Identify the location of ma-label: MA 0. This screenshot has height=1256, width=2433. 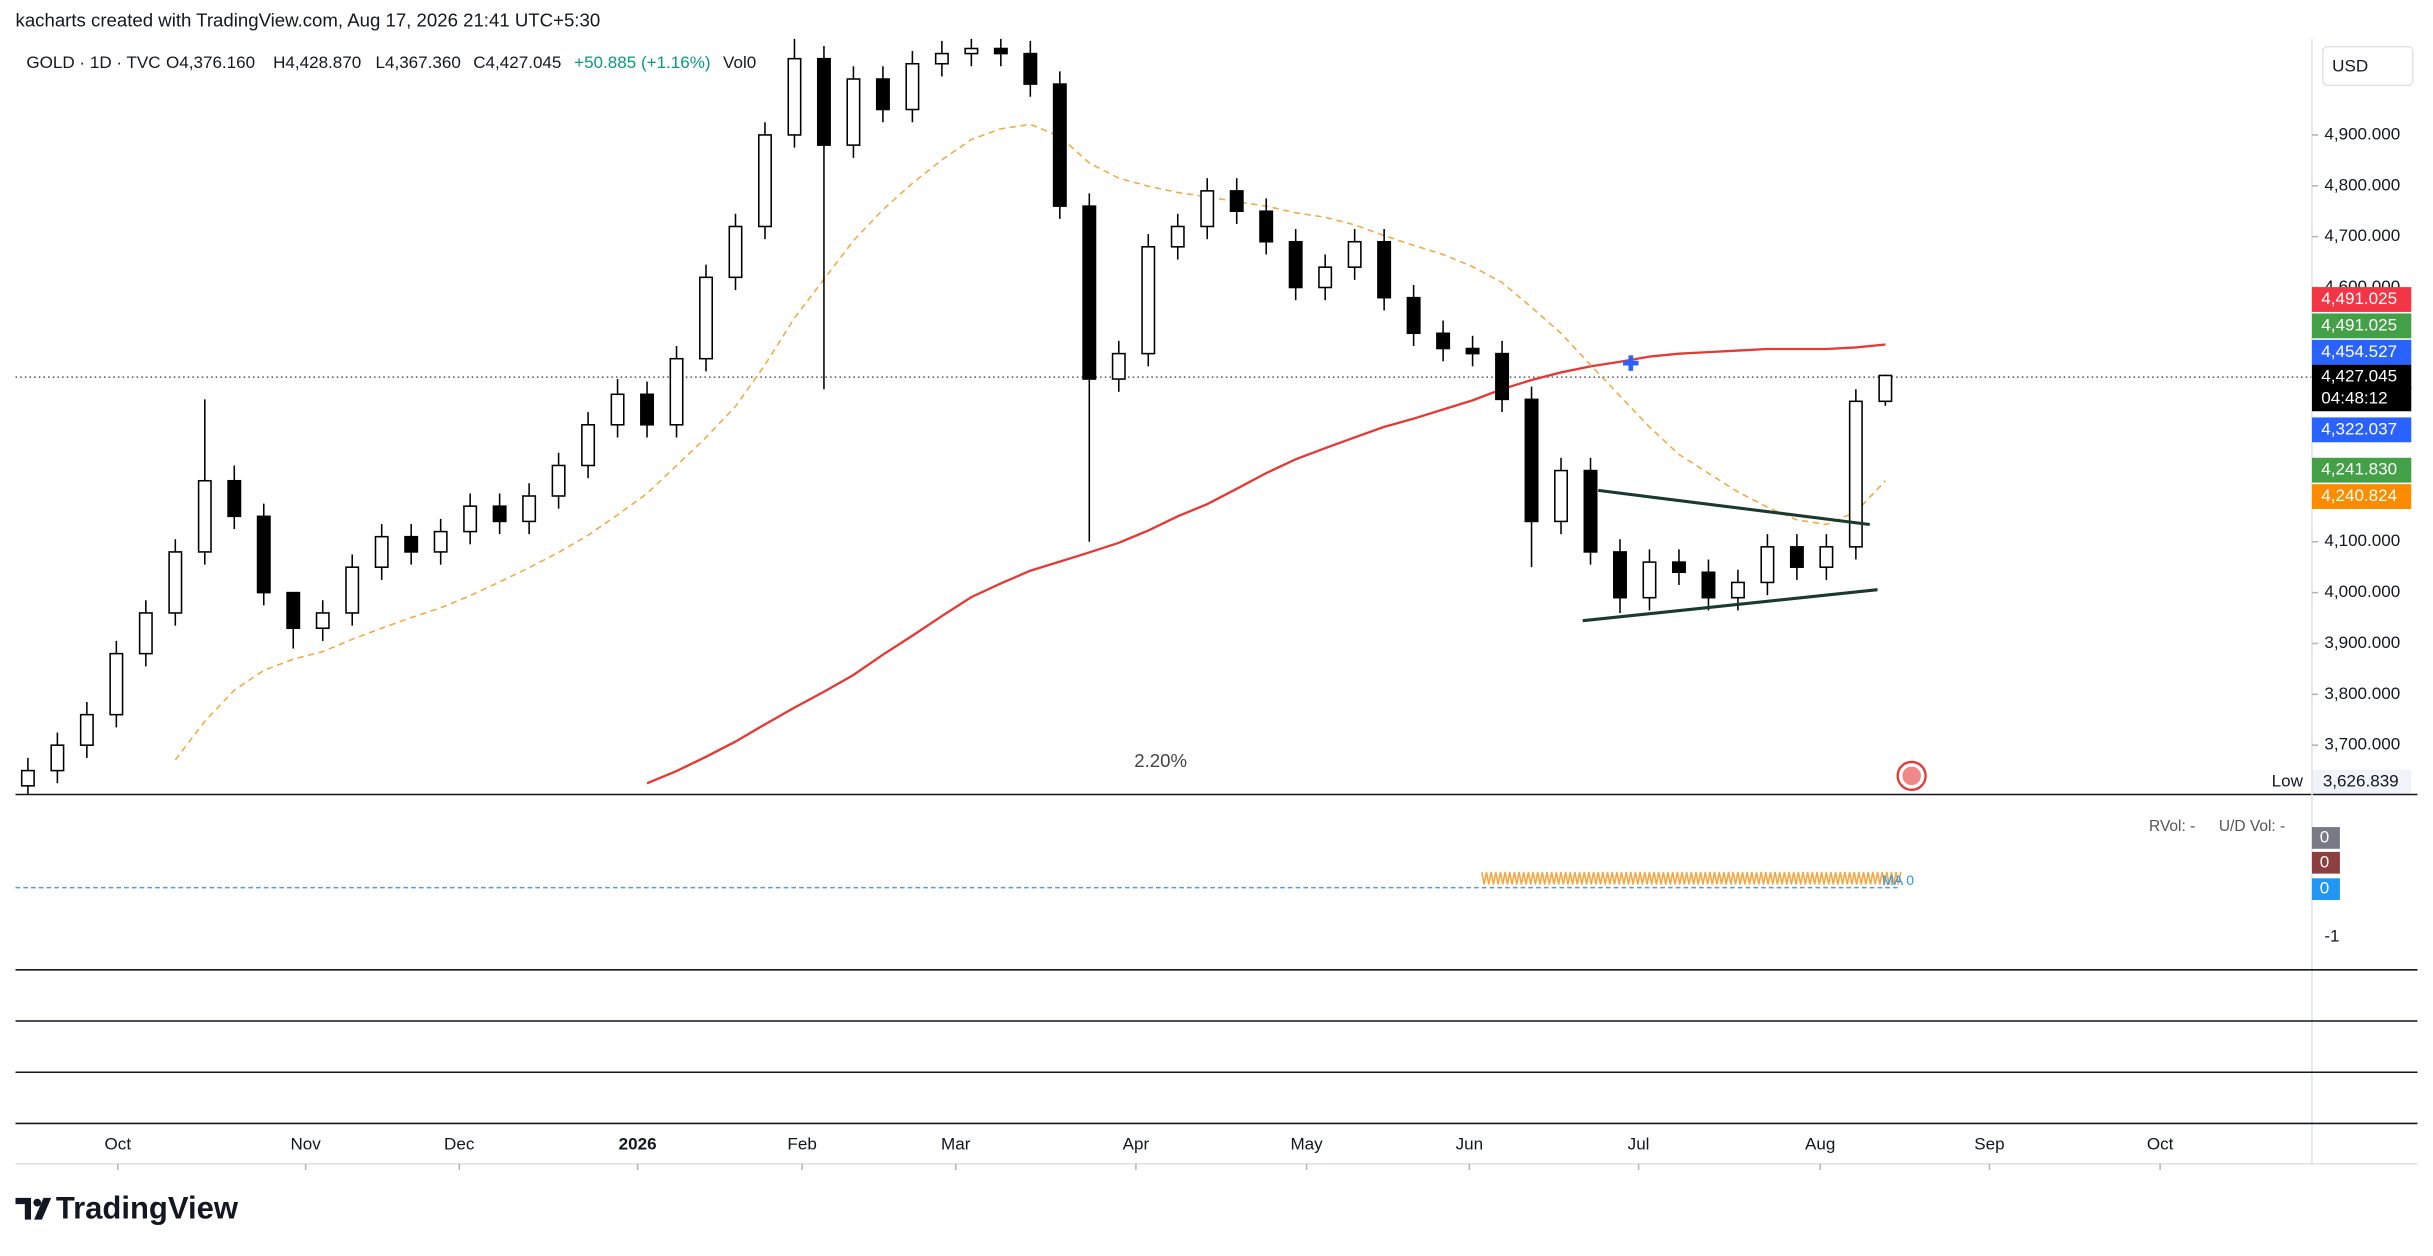
(1898, 880).